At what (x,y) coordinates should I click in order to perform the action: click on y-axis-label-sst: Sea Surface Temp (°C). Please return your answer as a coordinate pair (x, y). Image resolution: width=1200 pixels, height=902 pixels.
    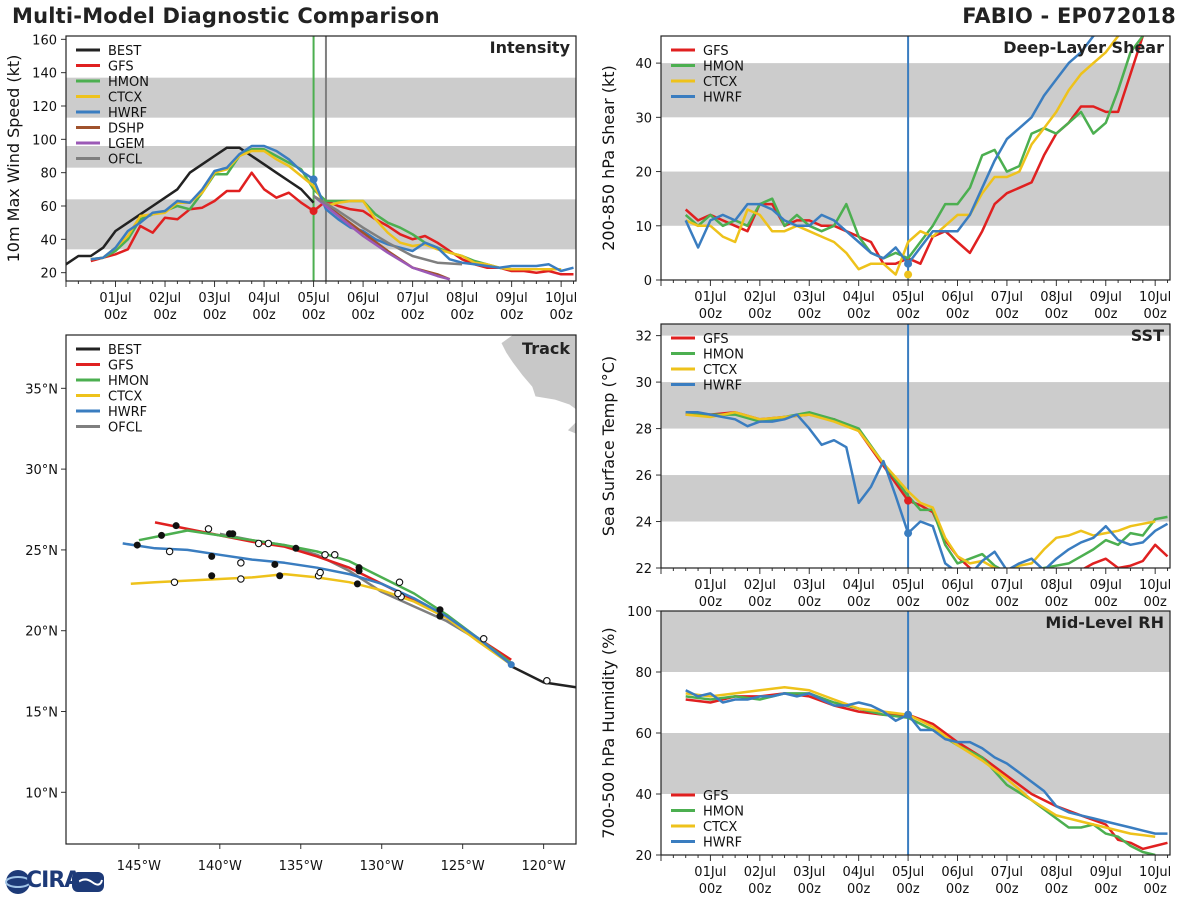
    Looking at the image, I should click on (608, 446).